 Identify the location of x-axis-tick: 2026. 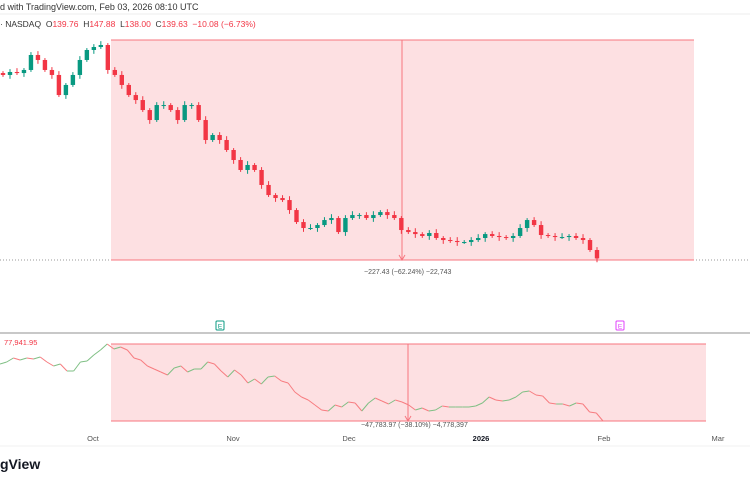
(481, 438).